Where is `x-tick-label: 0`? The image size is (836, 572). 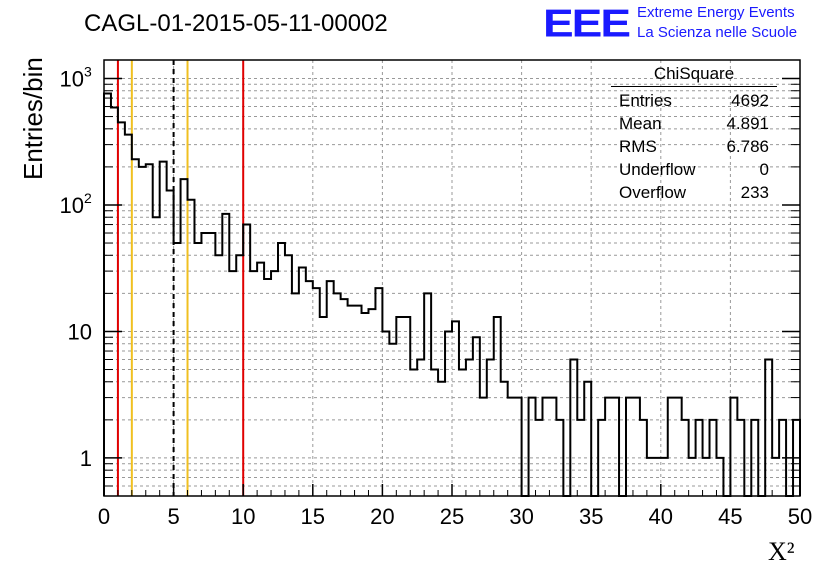 x-tick-label: 0 is located at coordinates (104, 516).